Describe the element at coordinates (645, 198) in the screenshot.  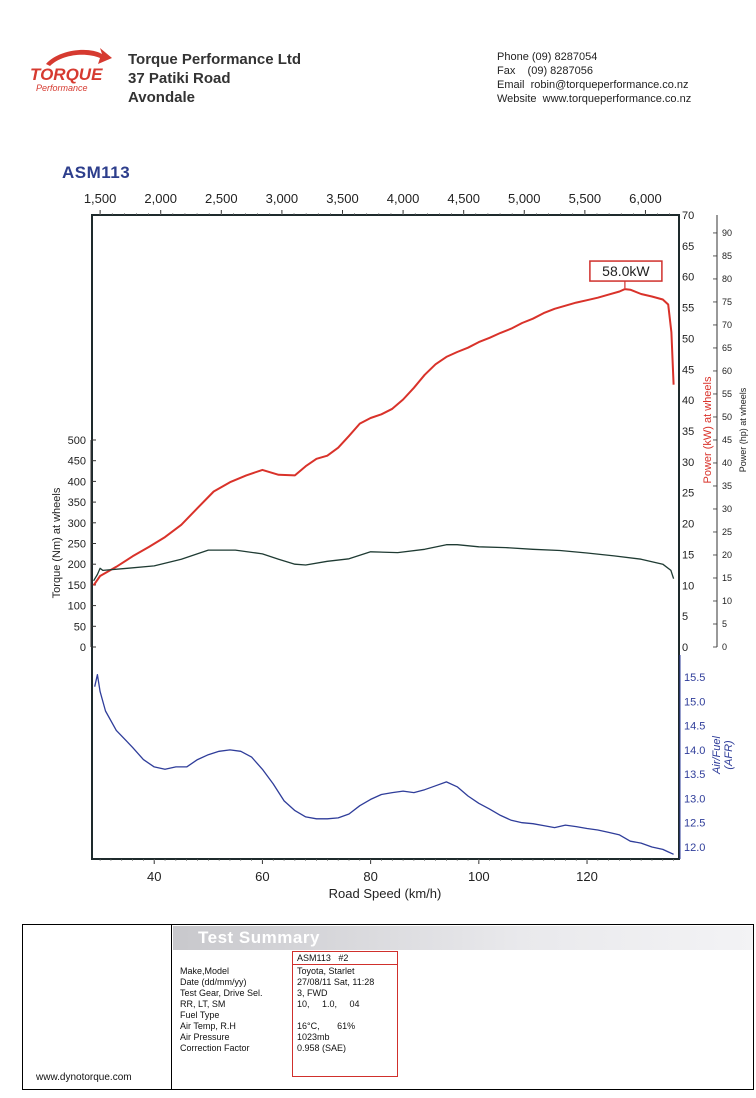
I see `rpm-tick-label: 6,000` at that location.